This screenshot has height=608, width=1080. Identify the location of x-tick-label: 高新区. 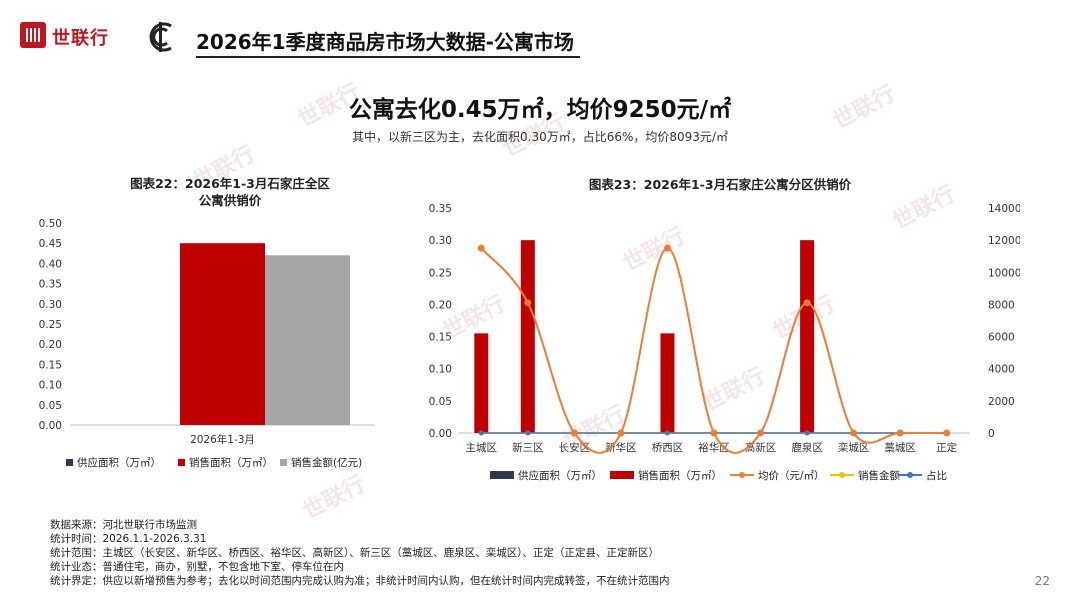
(761, 447).